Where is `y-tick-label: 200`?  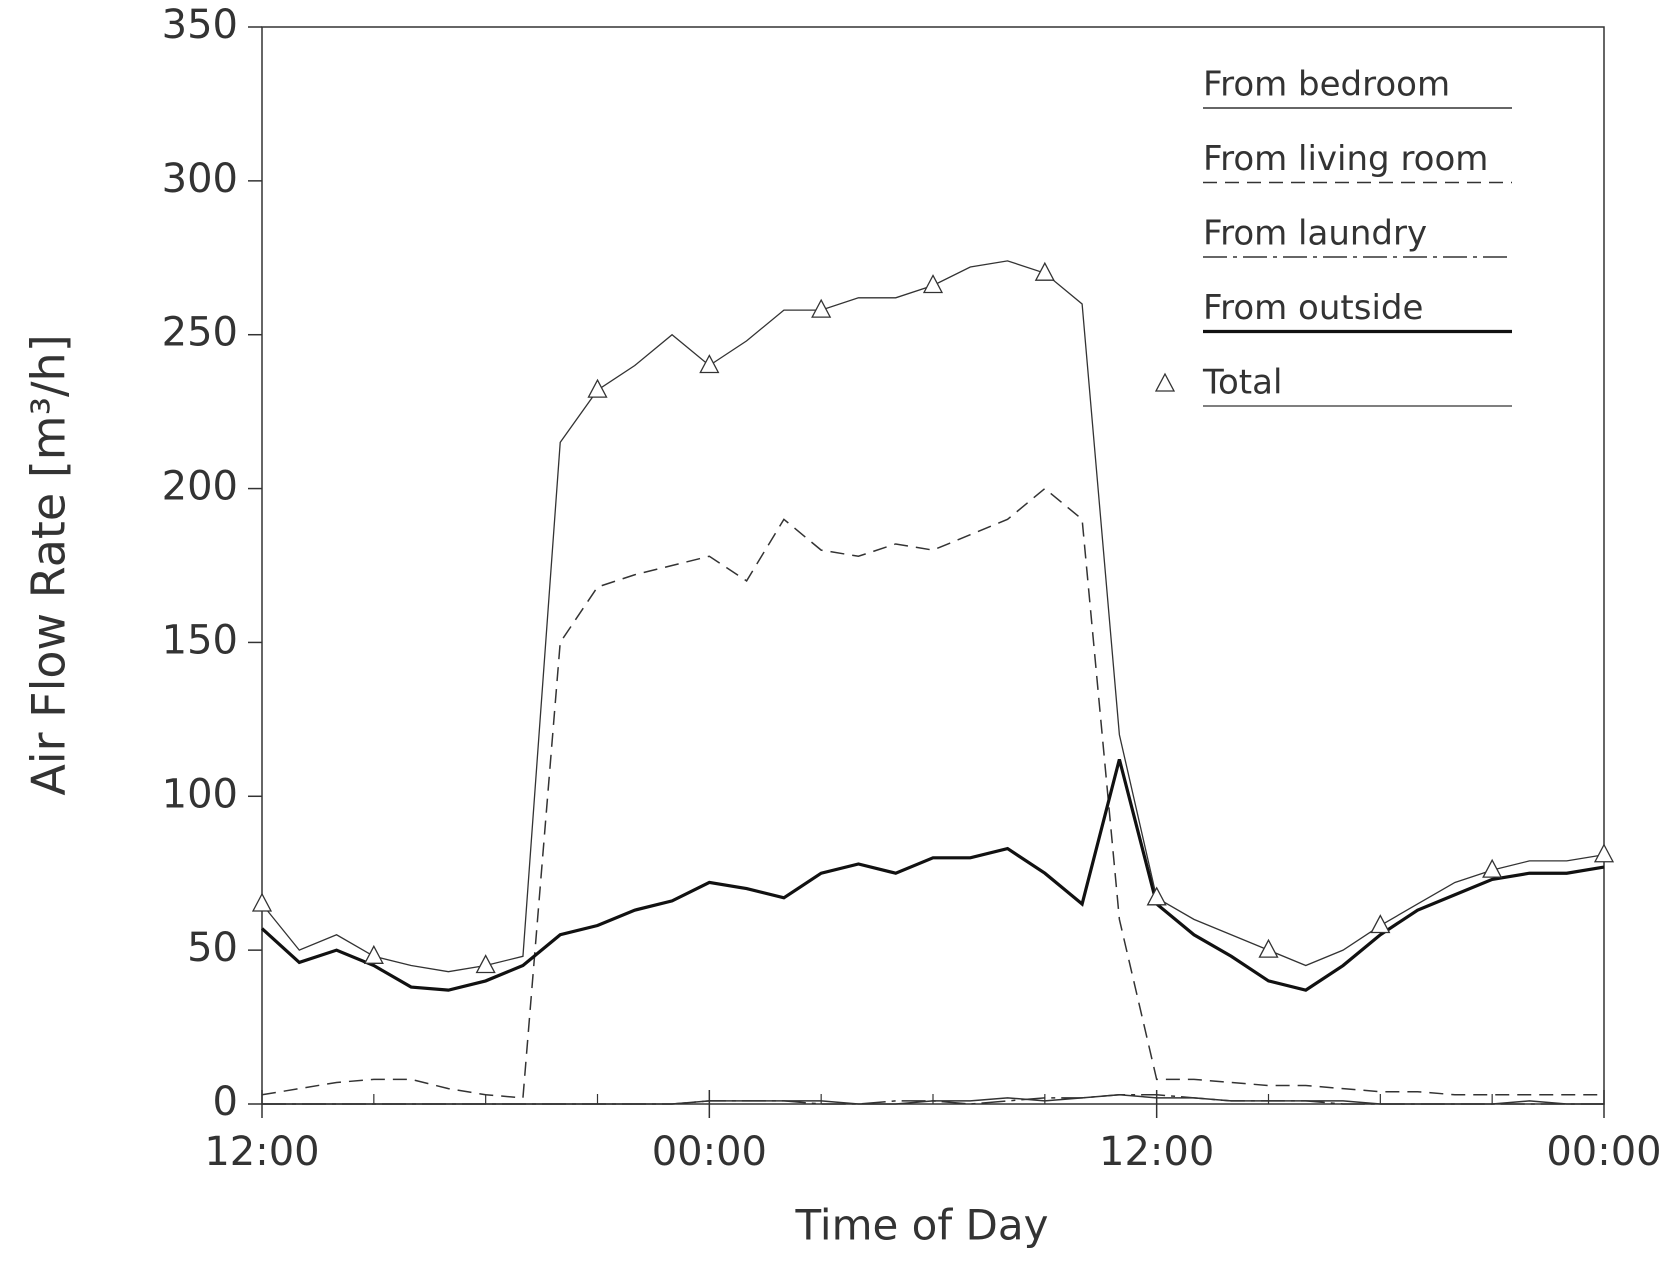 y-tick-label: 200 is located at coordinates (200, 487).